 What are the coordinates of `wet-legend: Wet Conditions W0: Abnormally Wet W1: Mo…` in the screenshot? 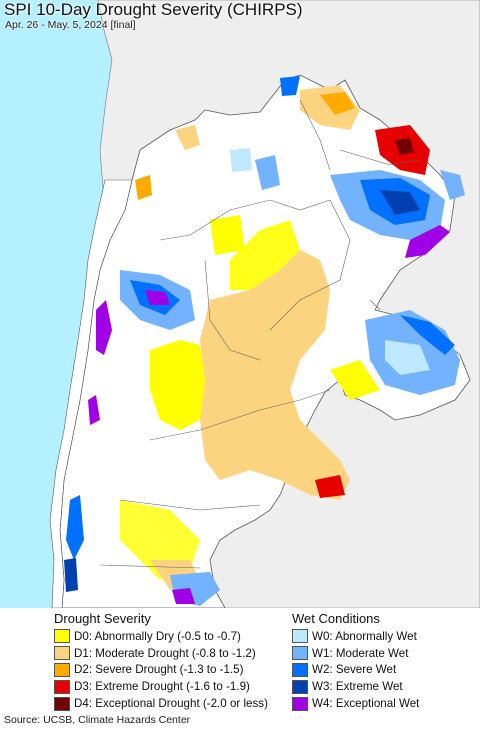 It's located at (355, 661).